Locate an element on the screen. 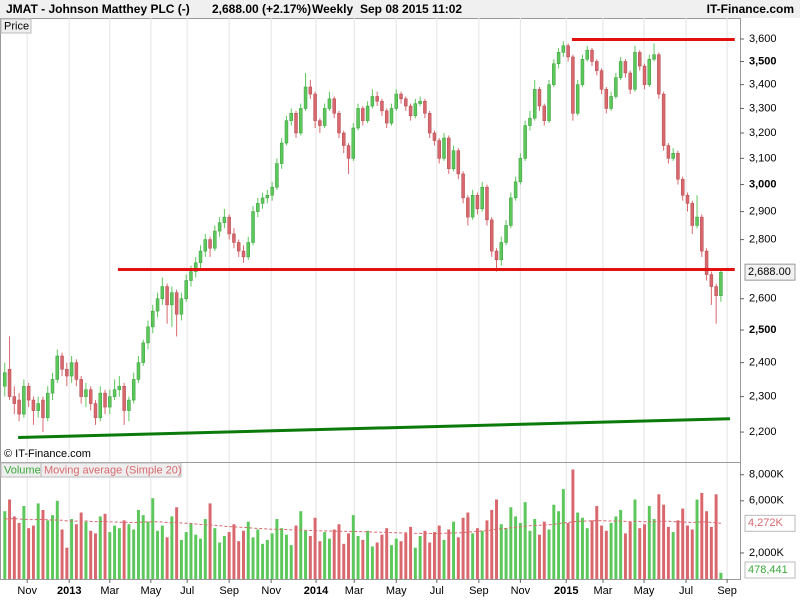  price-label-box is located at coordinates (16, 26).